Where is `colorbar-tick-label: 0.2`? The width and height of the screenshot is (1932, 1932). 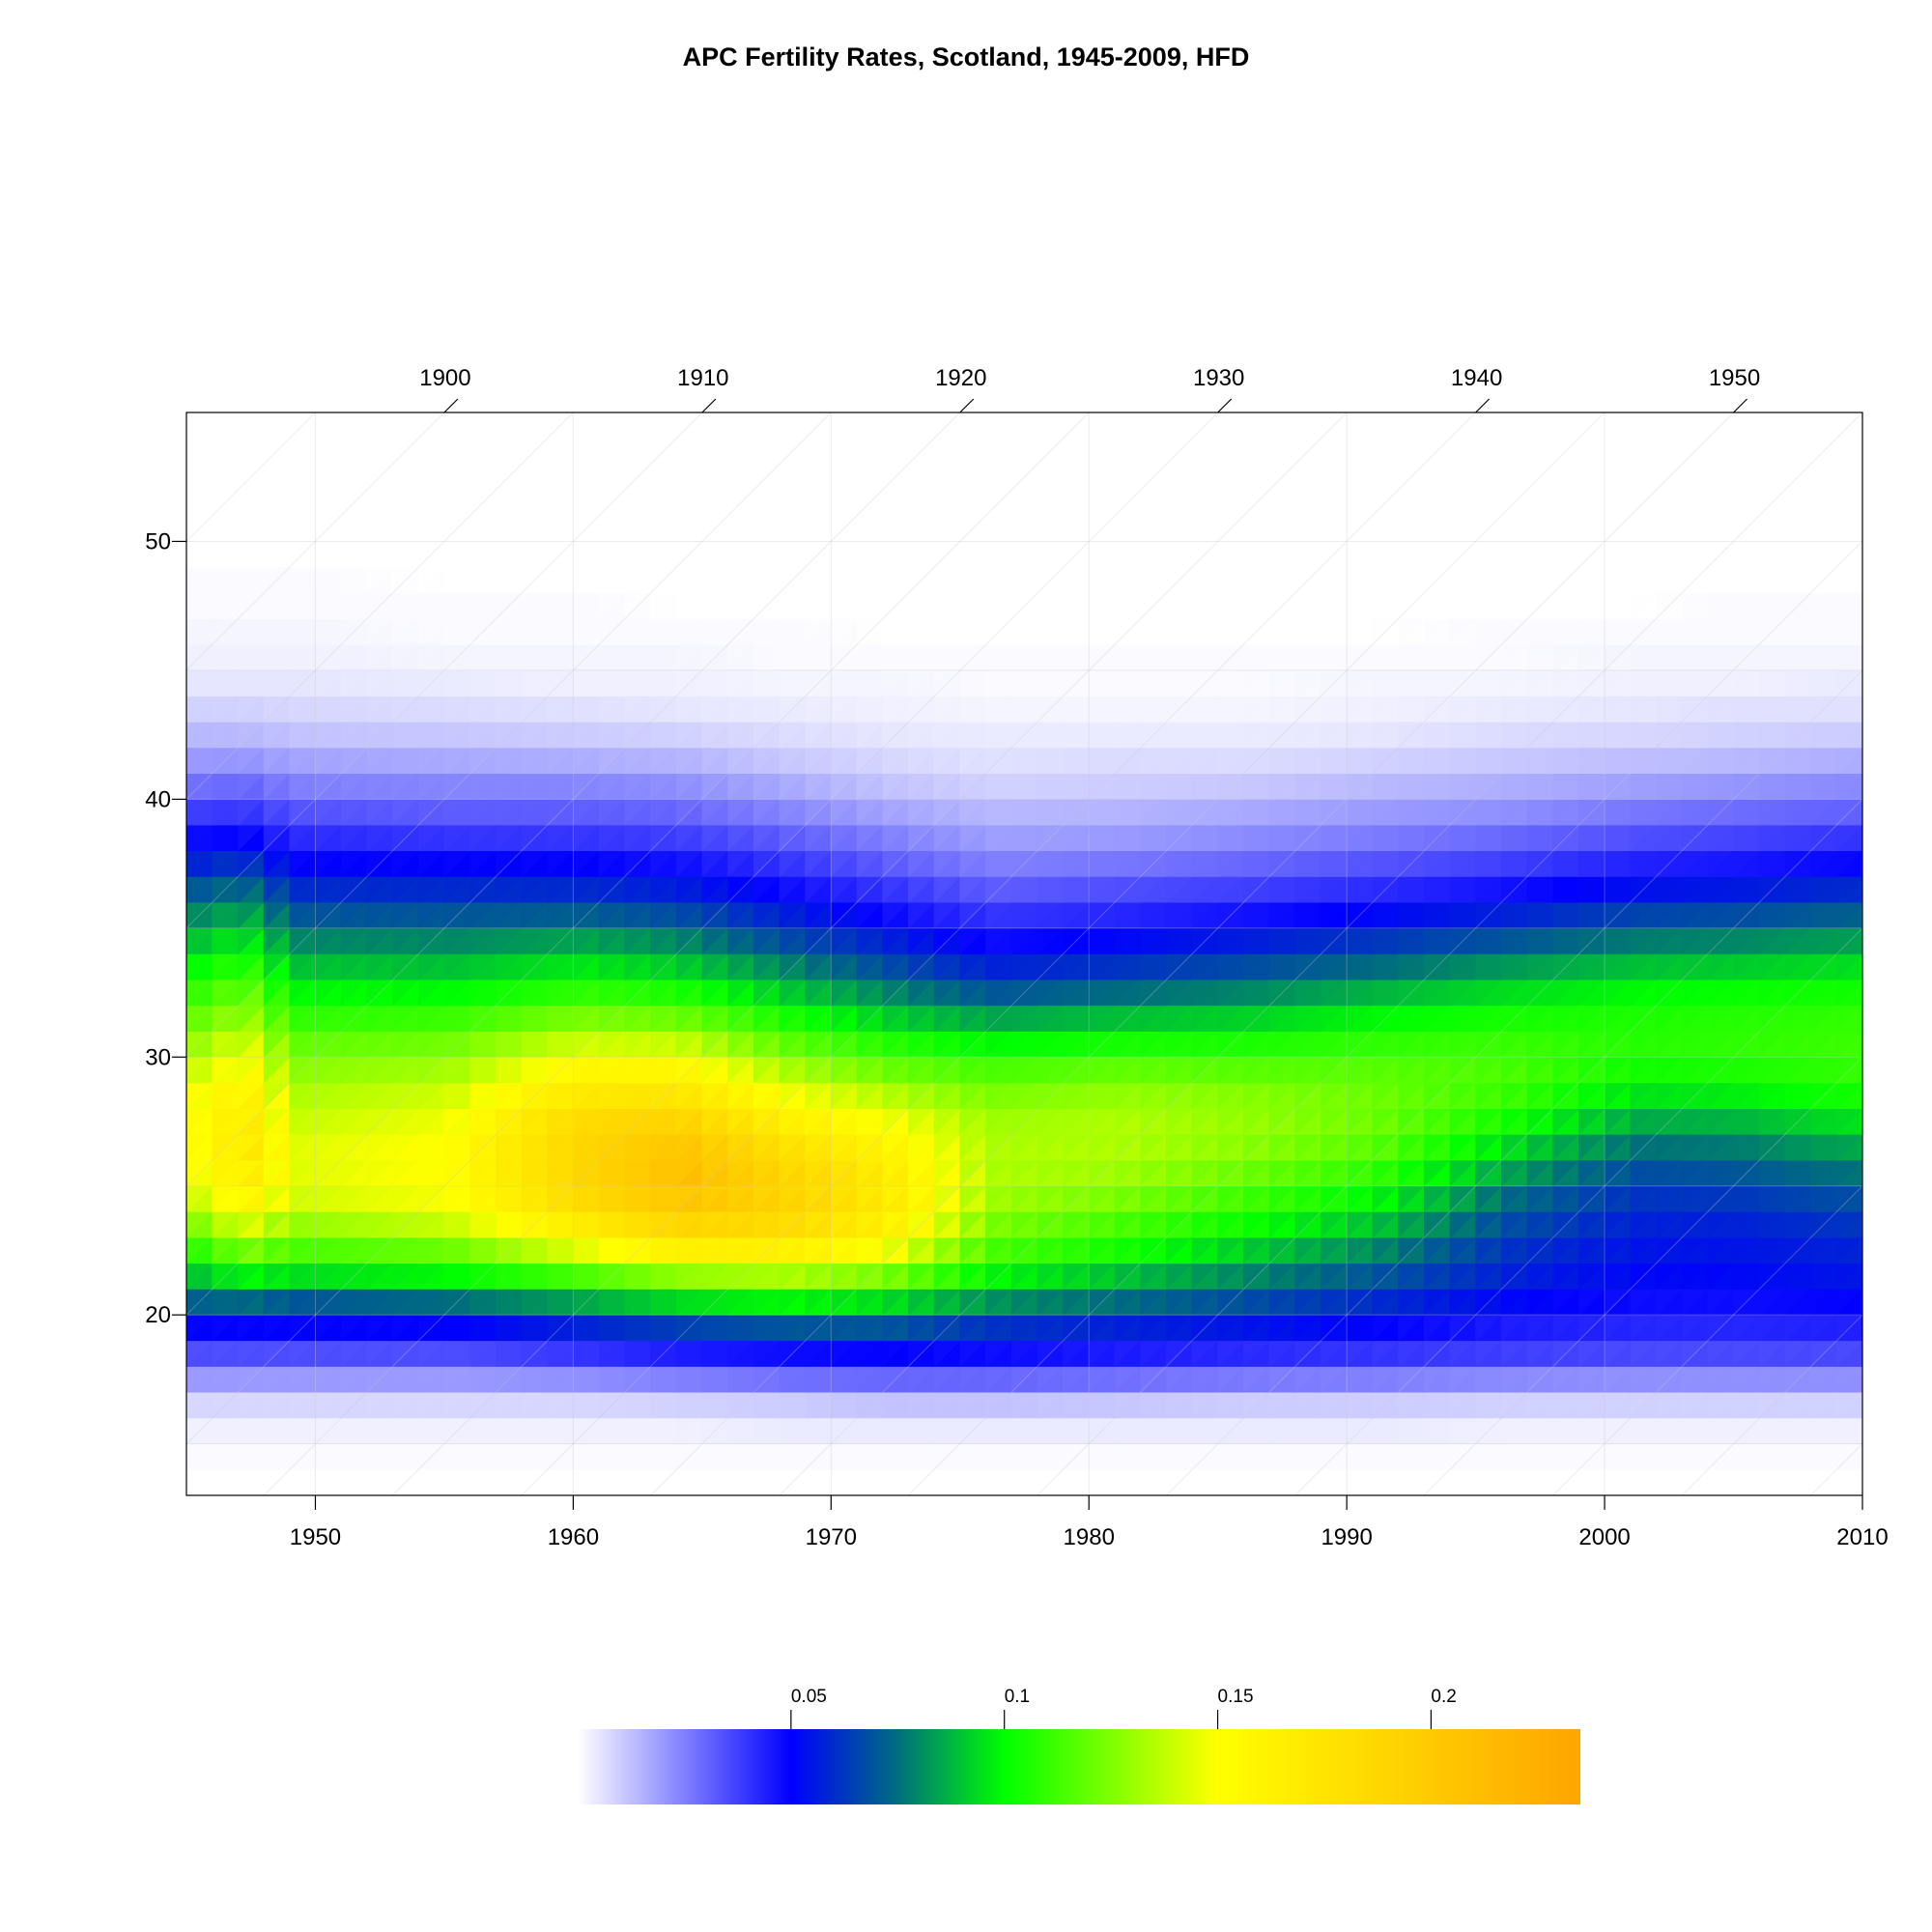
colorbar-tick-label: 0.2 is located at coordinates (1443, 1697).